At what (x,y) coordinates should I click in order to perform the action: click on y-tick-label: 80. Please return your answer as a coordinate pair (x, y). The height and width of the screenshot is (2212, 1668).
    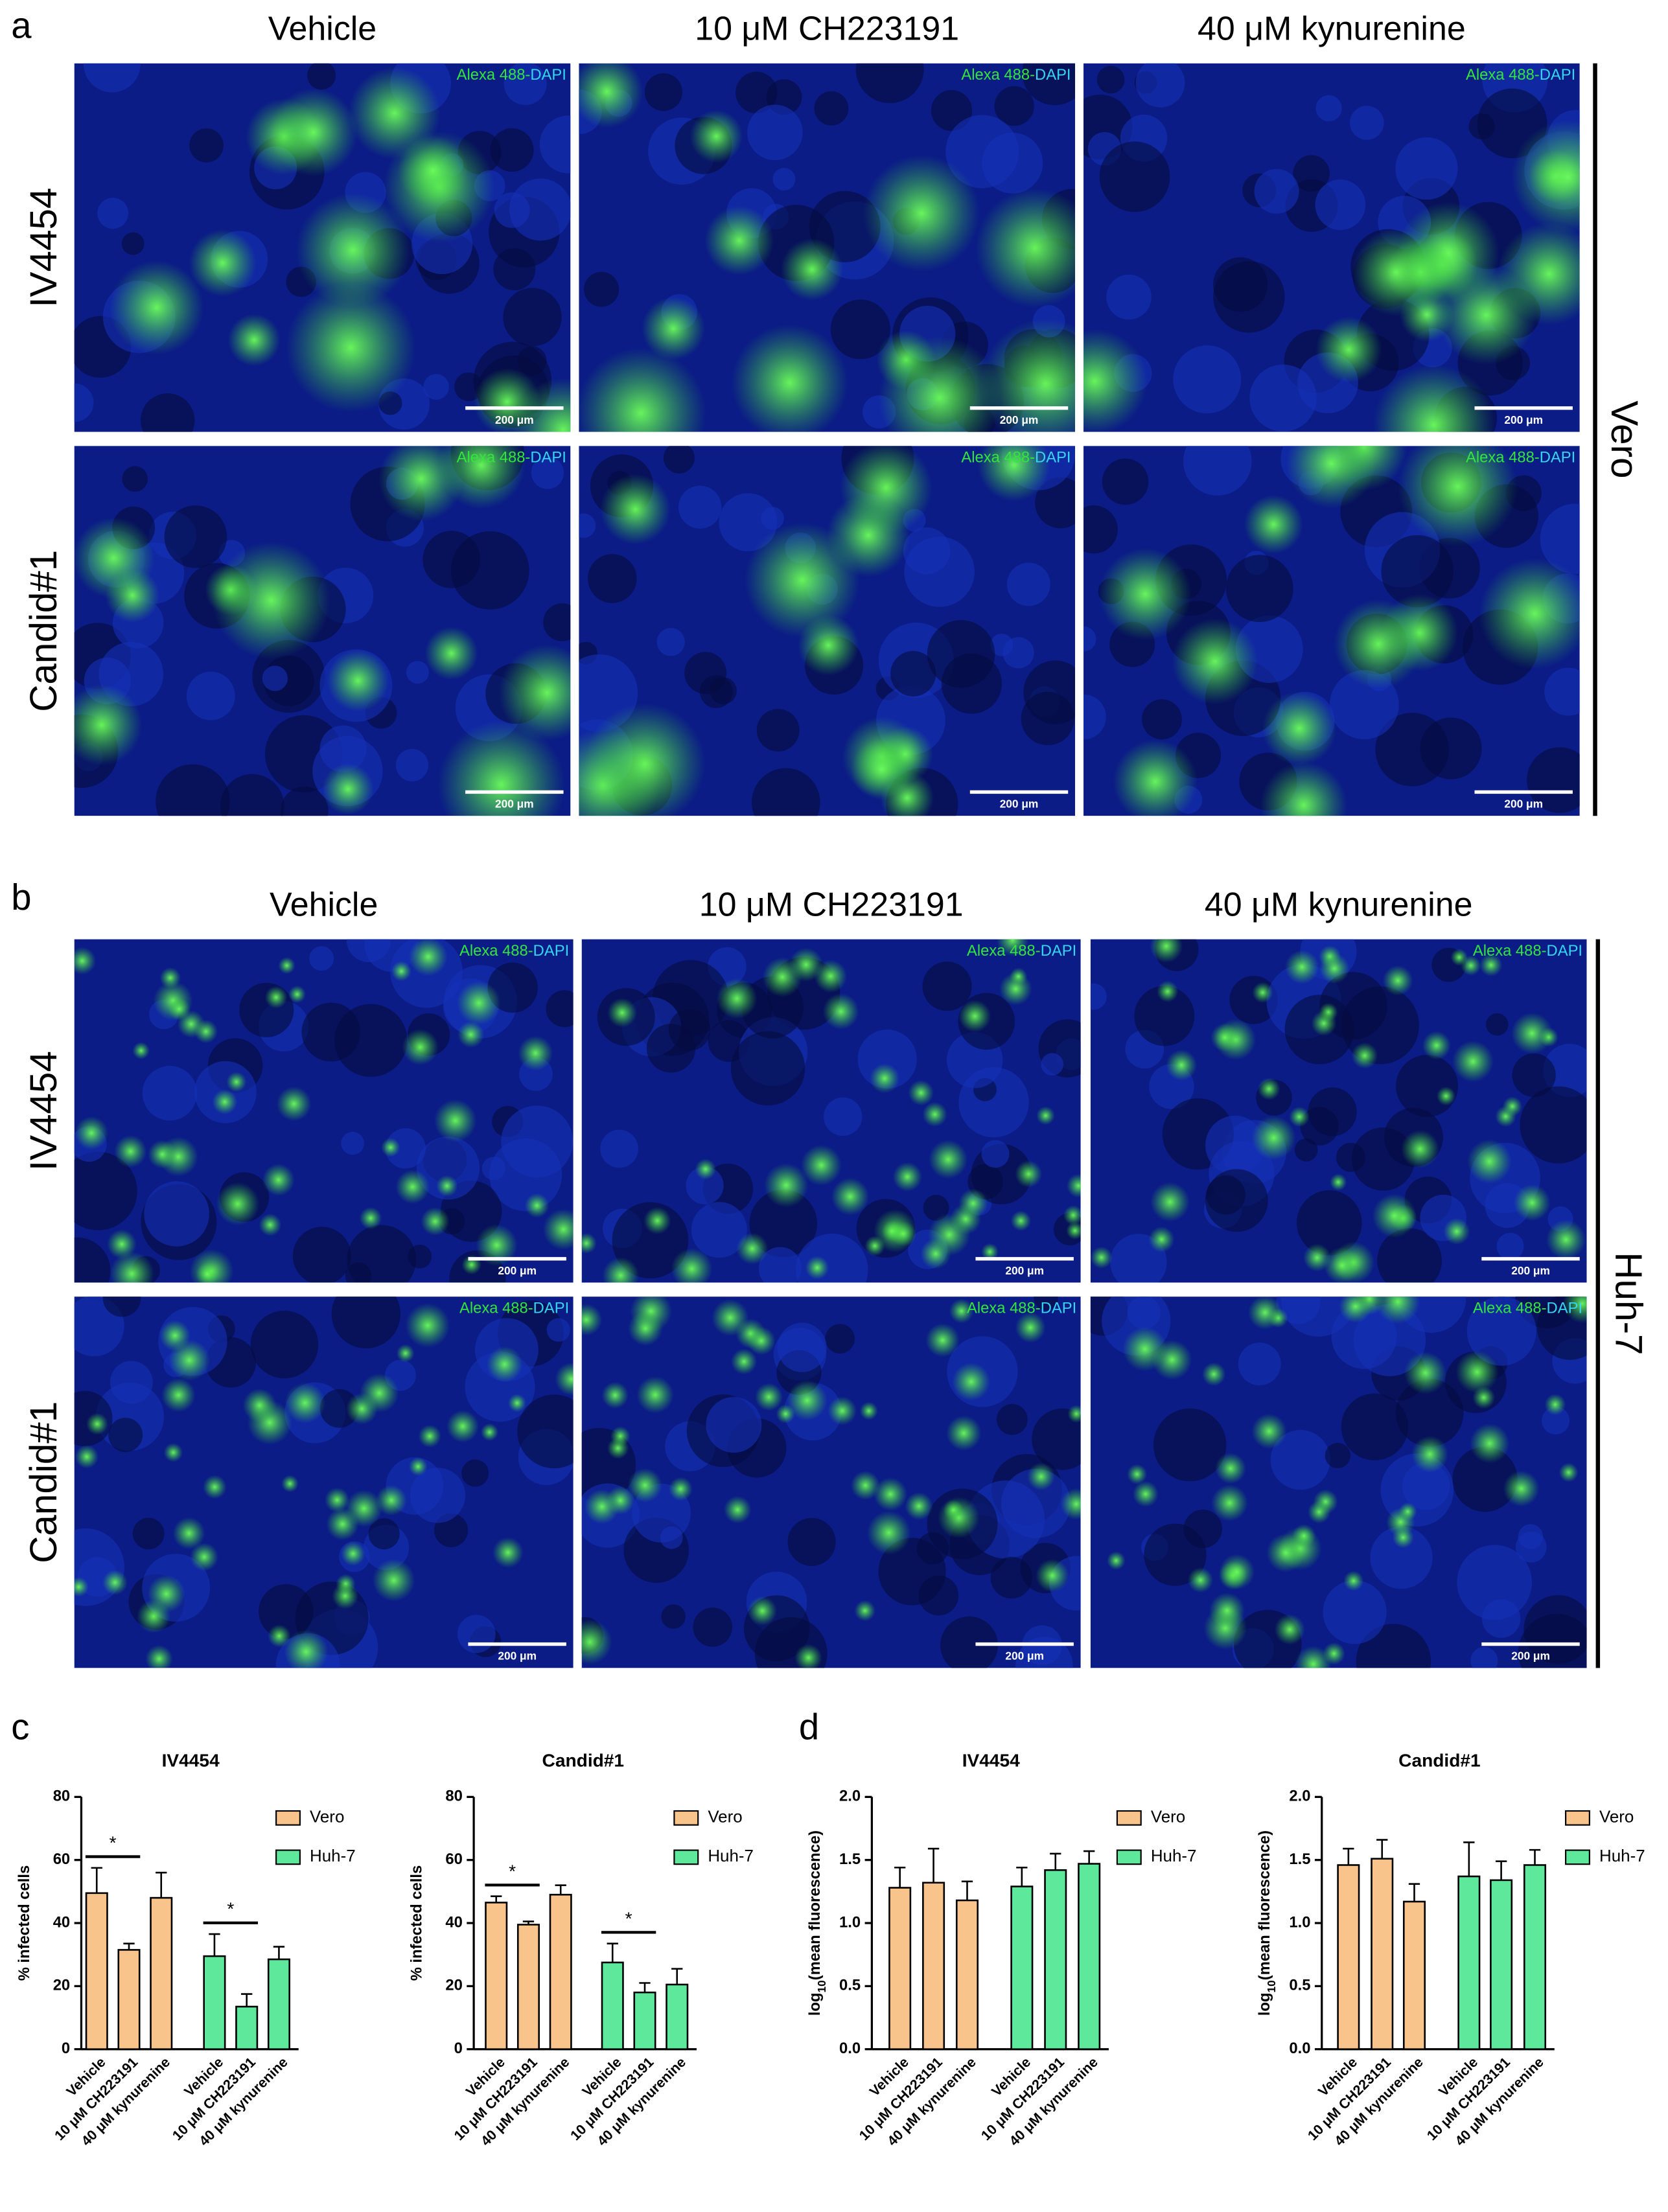
    Looking at the image, I should click on (62, 1796).